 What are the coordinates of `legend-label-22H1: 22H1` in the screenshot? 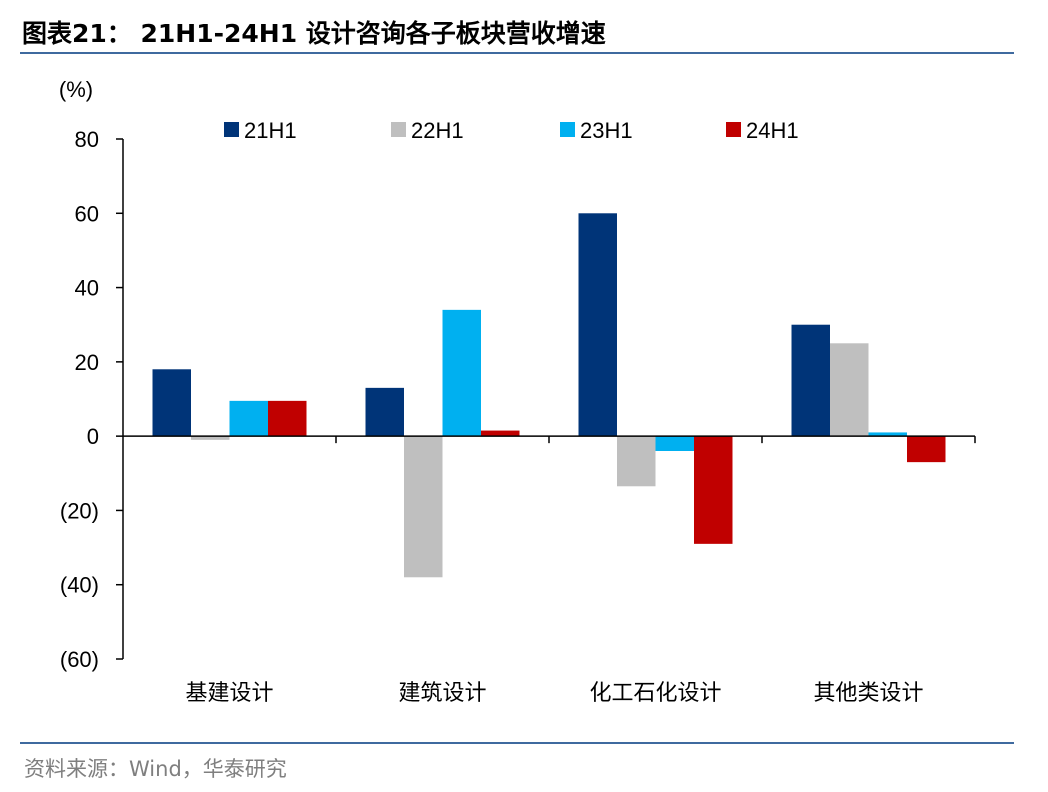 It's located at (437, 130).